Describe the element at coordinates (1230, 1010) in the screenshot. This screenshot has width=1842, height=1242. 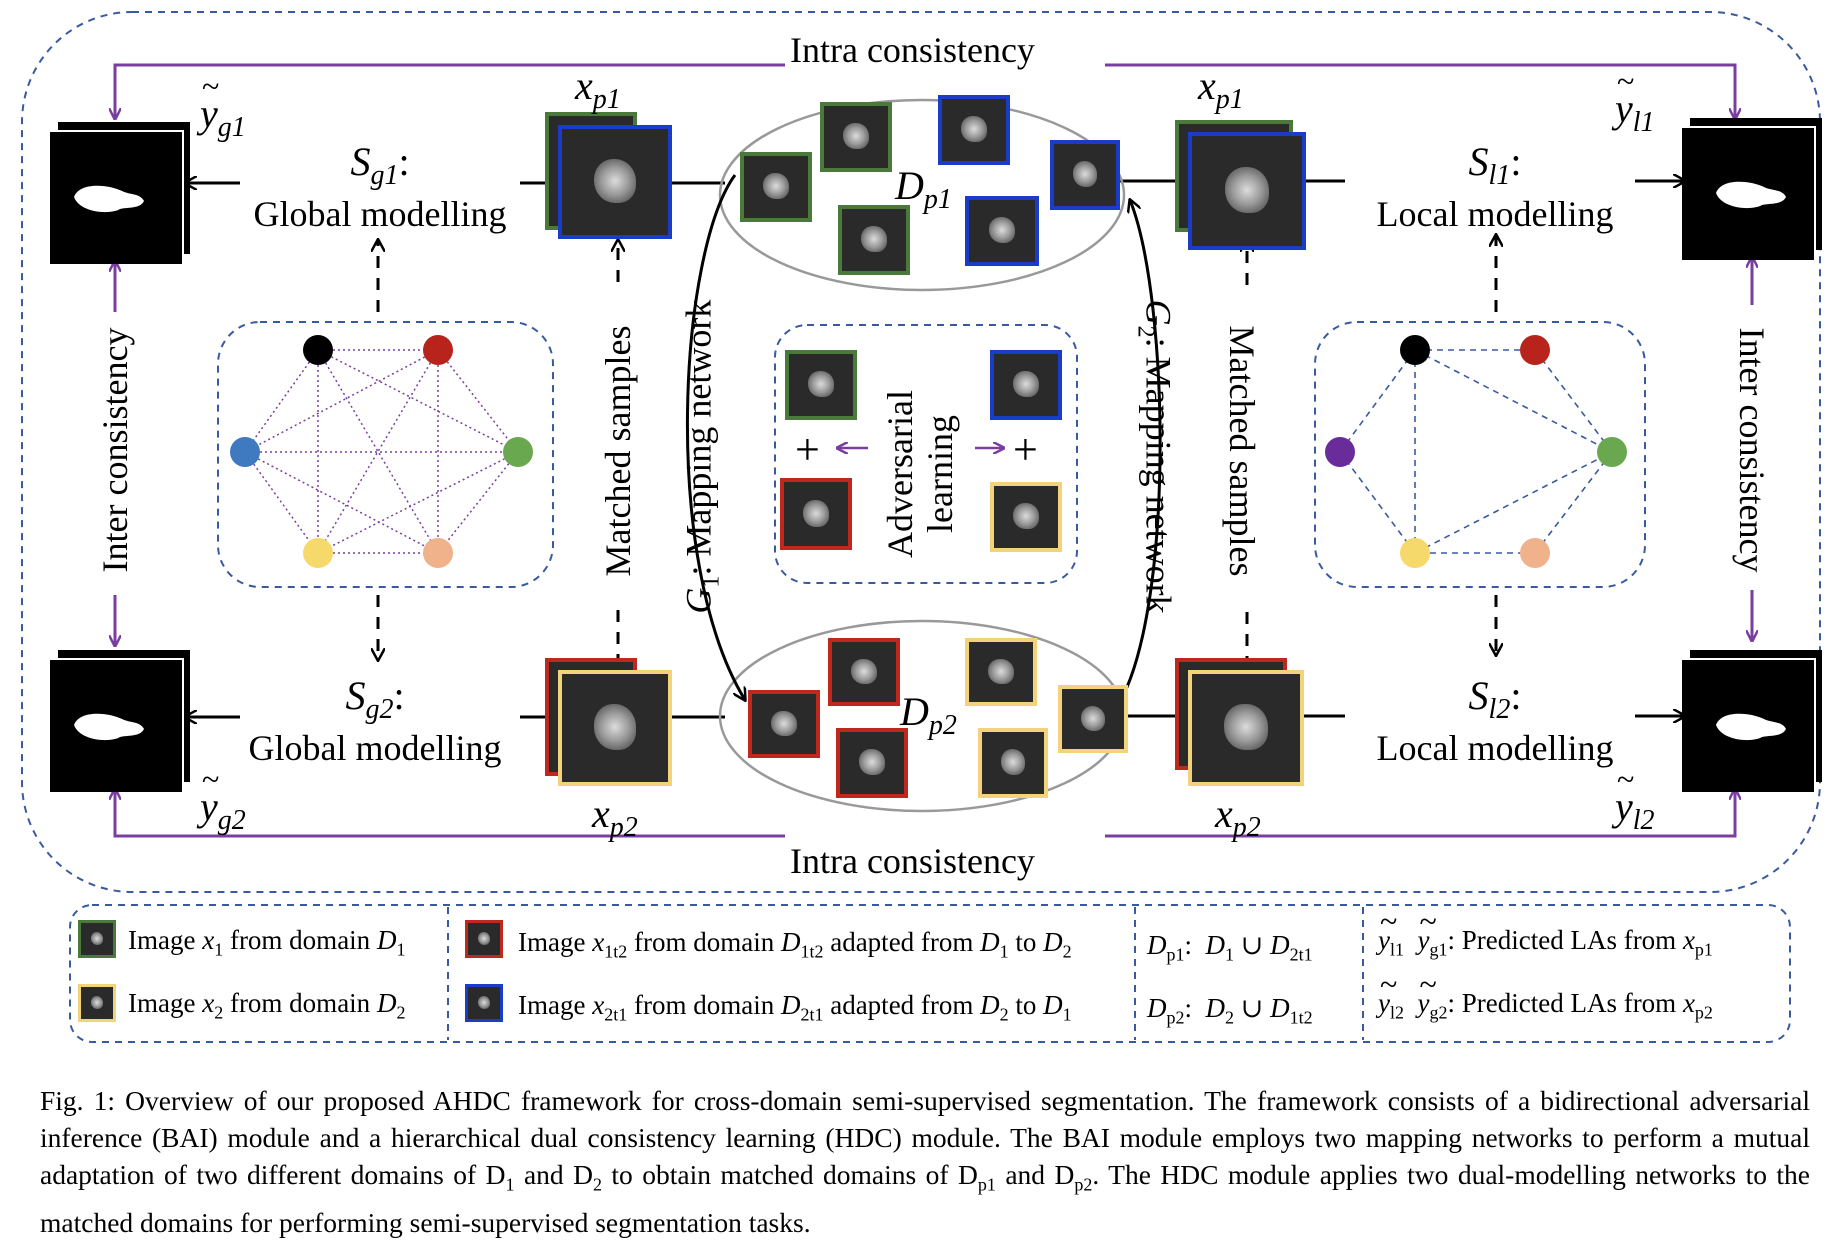
I see `legend-row2-col3: Dp2: D2 ∪ D1t2` at that location.